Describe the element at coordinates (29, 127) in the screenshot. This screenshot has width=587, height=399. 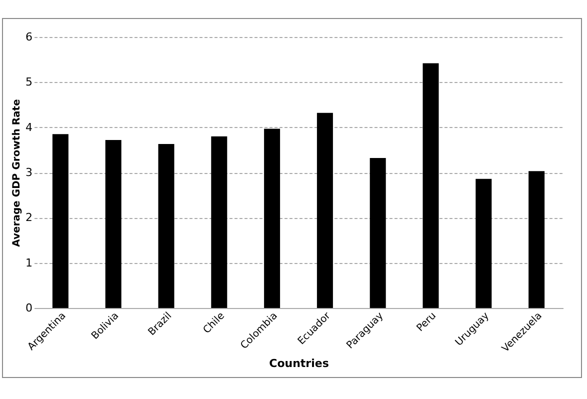
I see `y-tick-label: 4` at that location.